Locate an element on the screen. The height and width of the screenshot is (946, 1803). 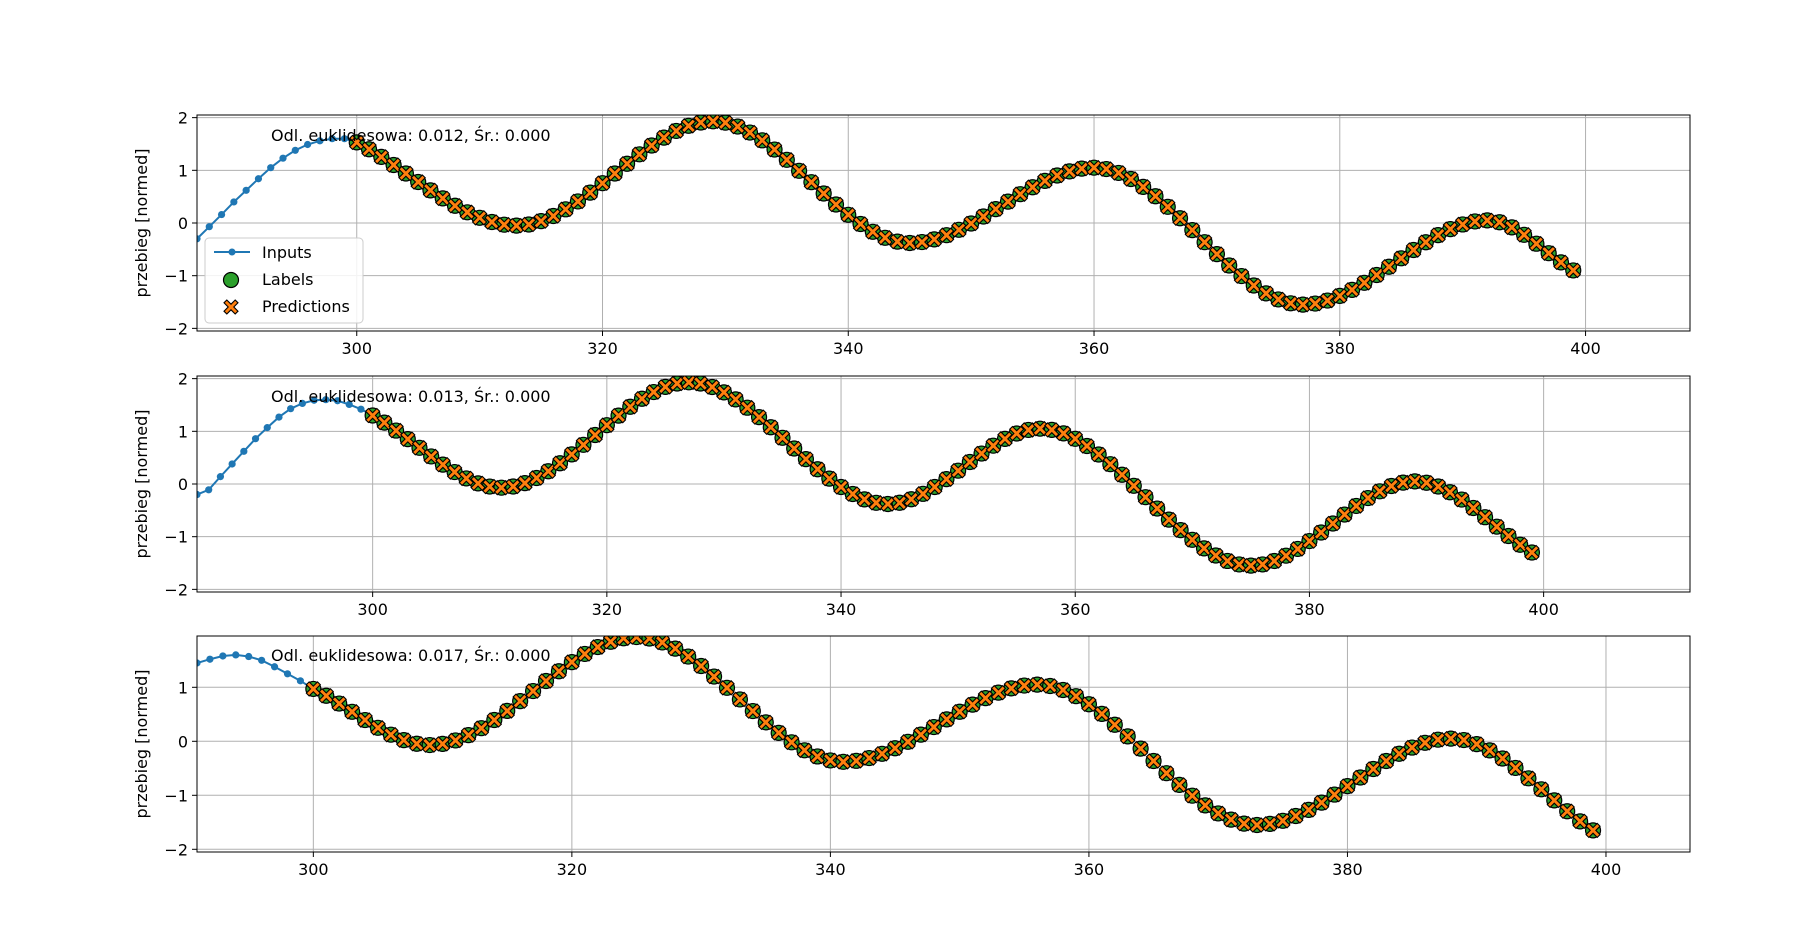
y-tick-label: 1 is located at coordinates (183, 170).